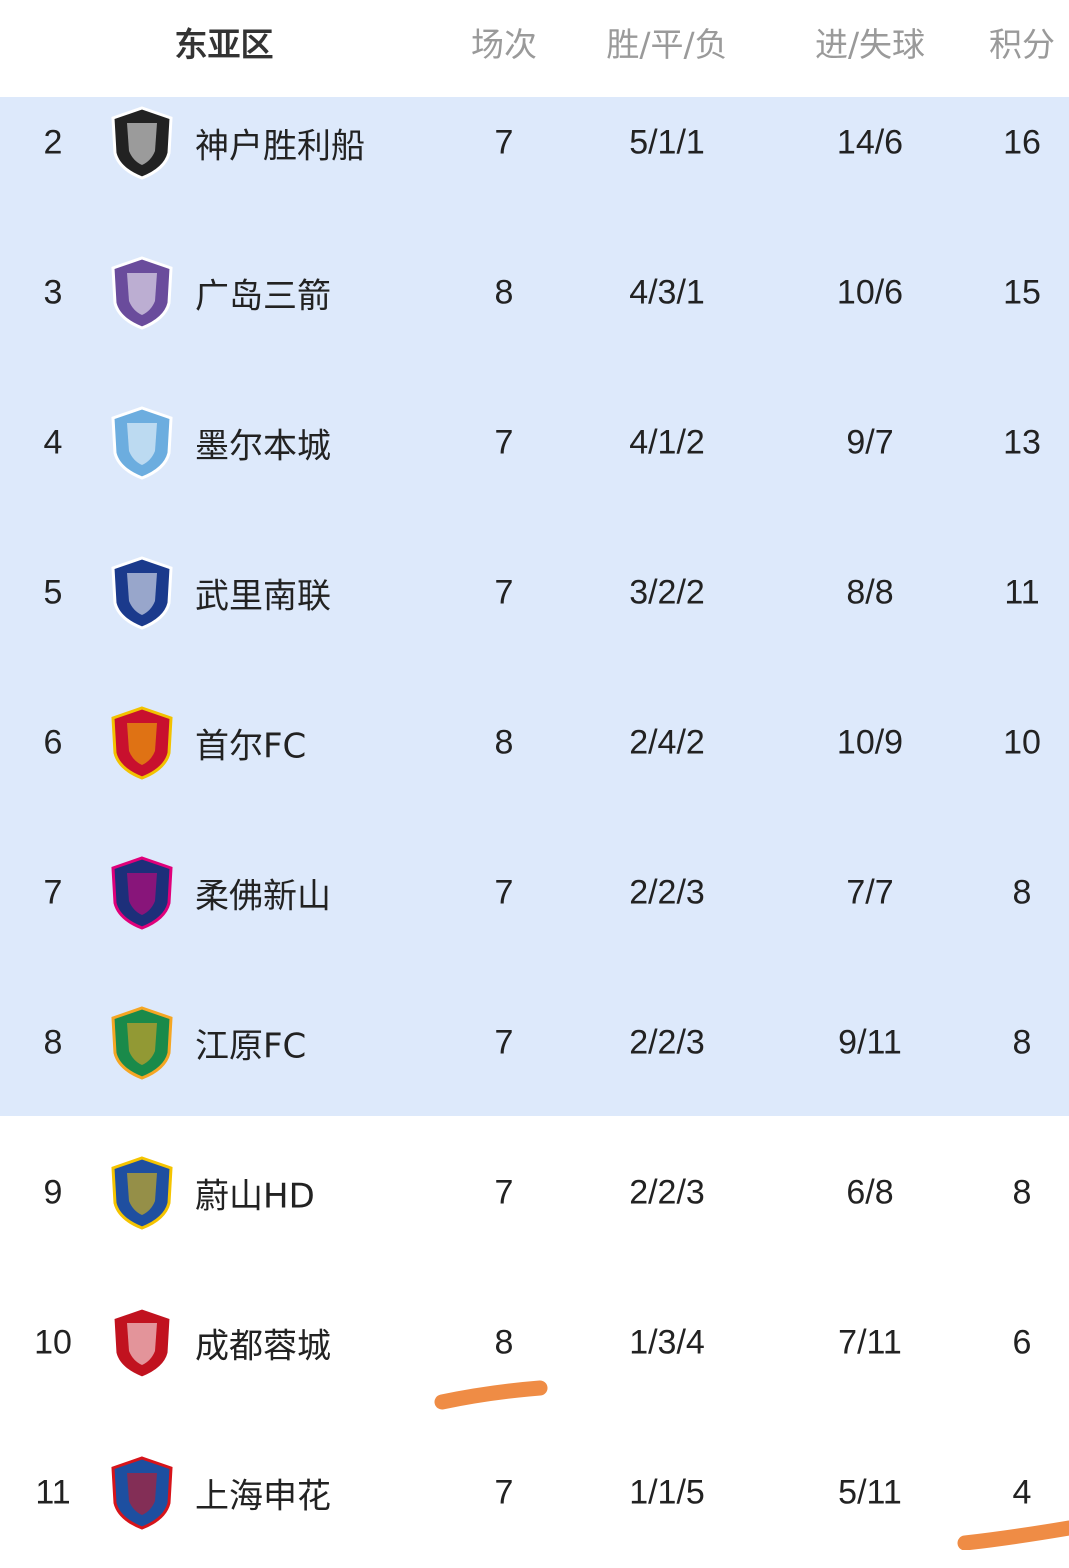 This screenshot has height=1568, width=1069. I want to click on goals-for-against: 10/9, so click(870, 742).